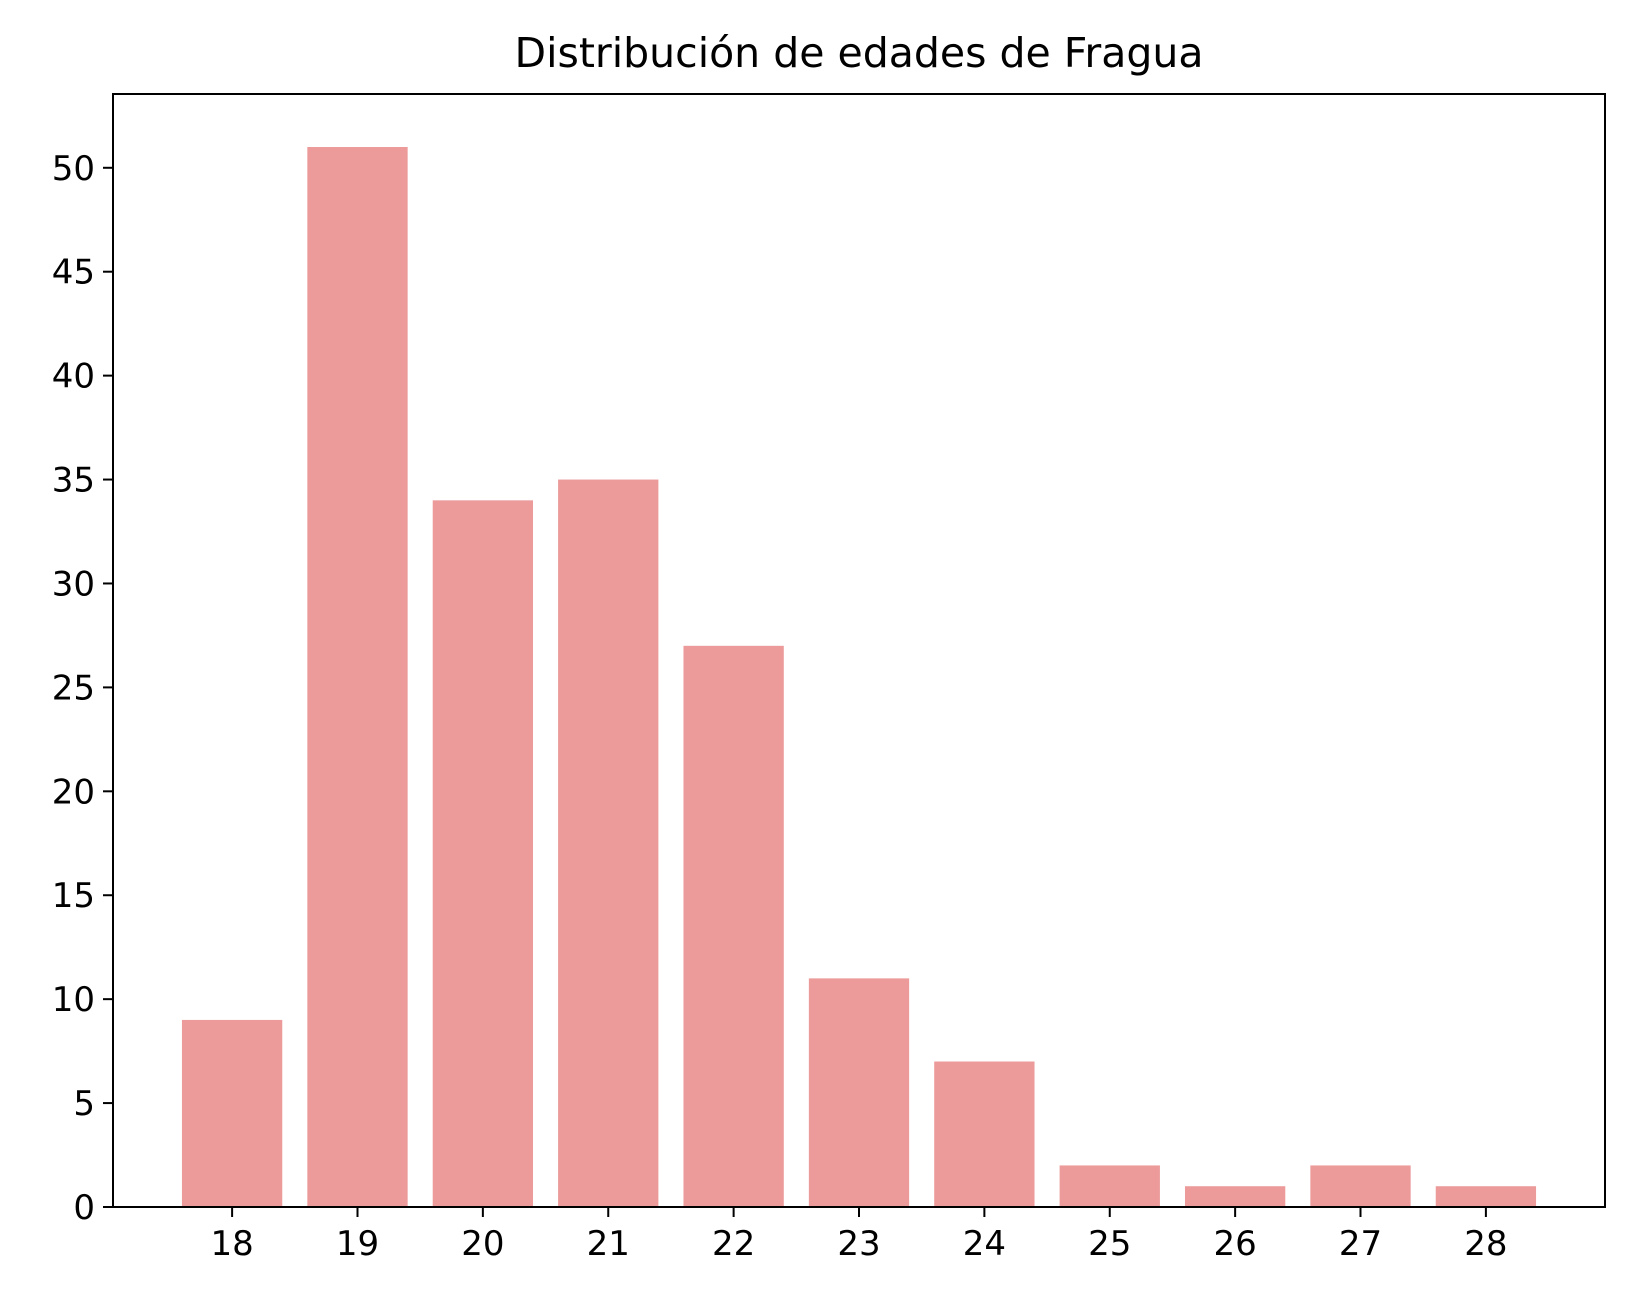  Describe the element at coordinates (231, 1244) in the screenshot. I see `x-tick-label: 18` at that location.